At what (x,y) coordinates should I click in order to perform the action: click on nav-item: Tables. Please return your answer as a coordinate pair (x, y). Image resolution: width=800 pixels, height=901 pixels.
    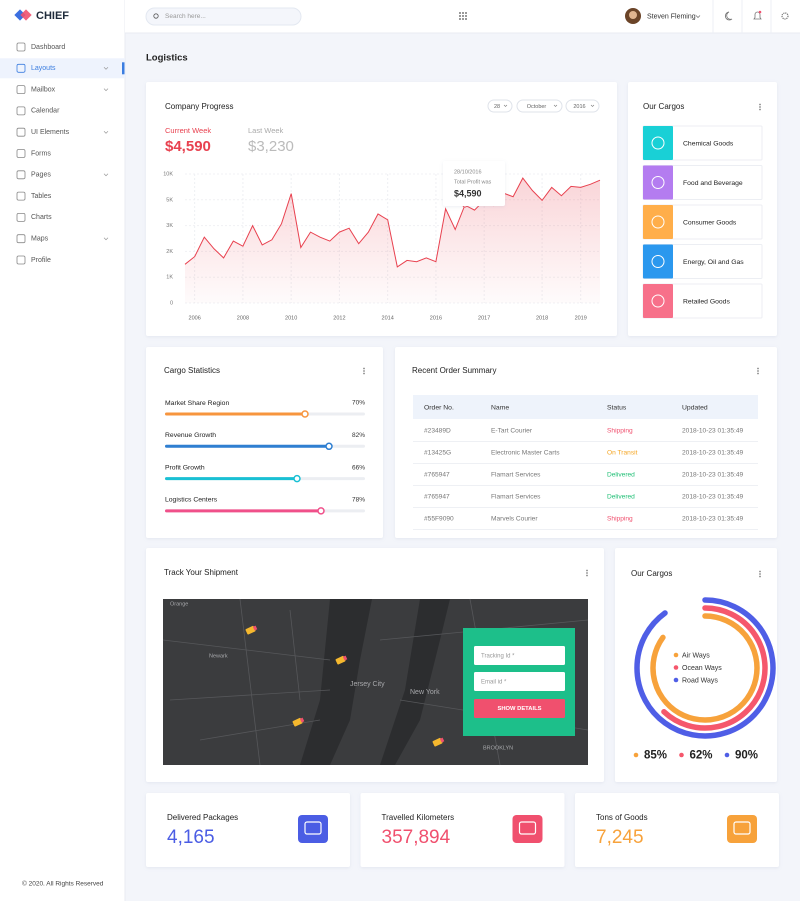
    Looking at the image, I should click on (41, 196).